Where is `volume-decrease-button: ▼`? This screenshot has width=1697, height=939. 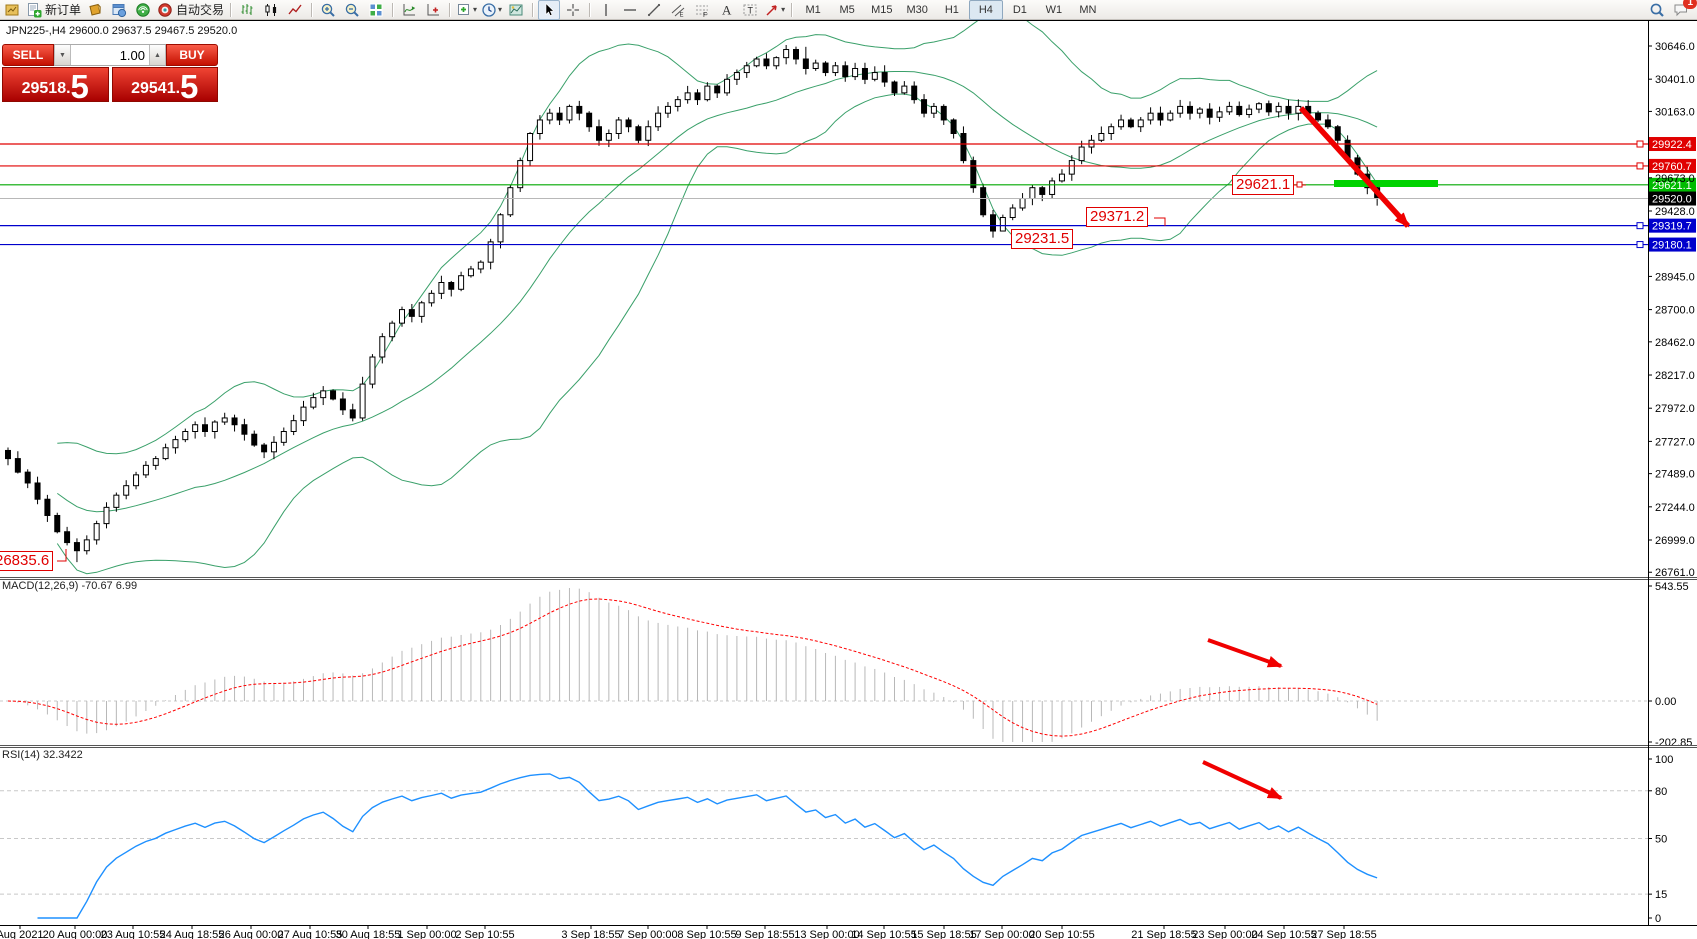
volume-decrease-button: ▼ is located at coordinates (62, 55).